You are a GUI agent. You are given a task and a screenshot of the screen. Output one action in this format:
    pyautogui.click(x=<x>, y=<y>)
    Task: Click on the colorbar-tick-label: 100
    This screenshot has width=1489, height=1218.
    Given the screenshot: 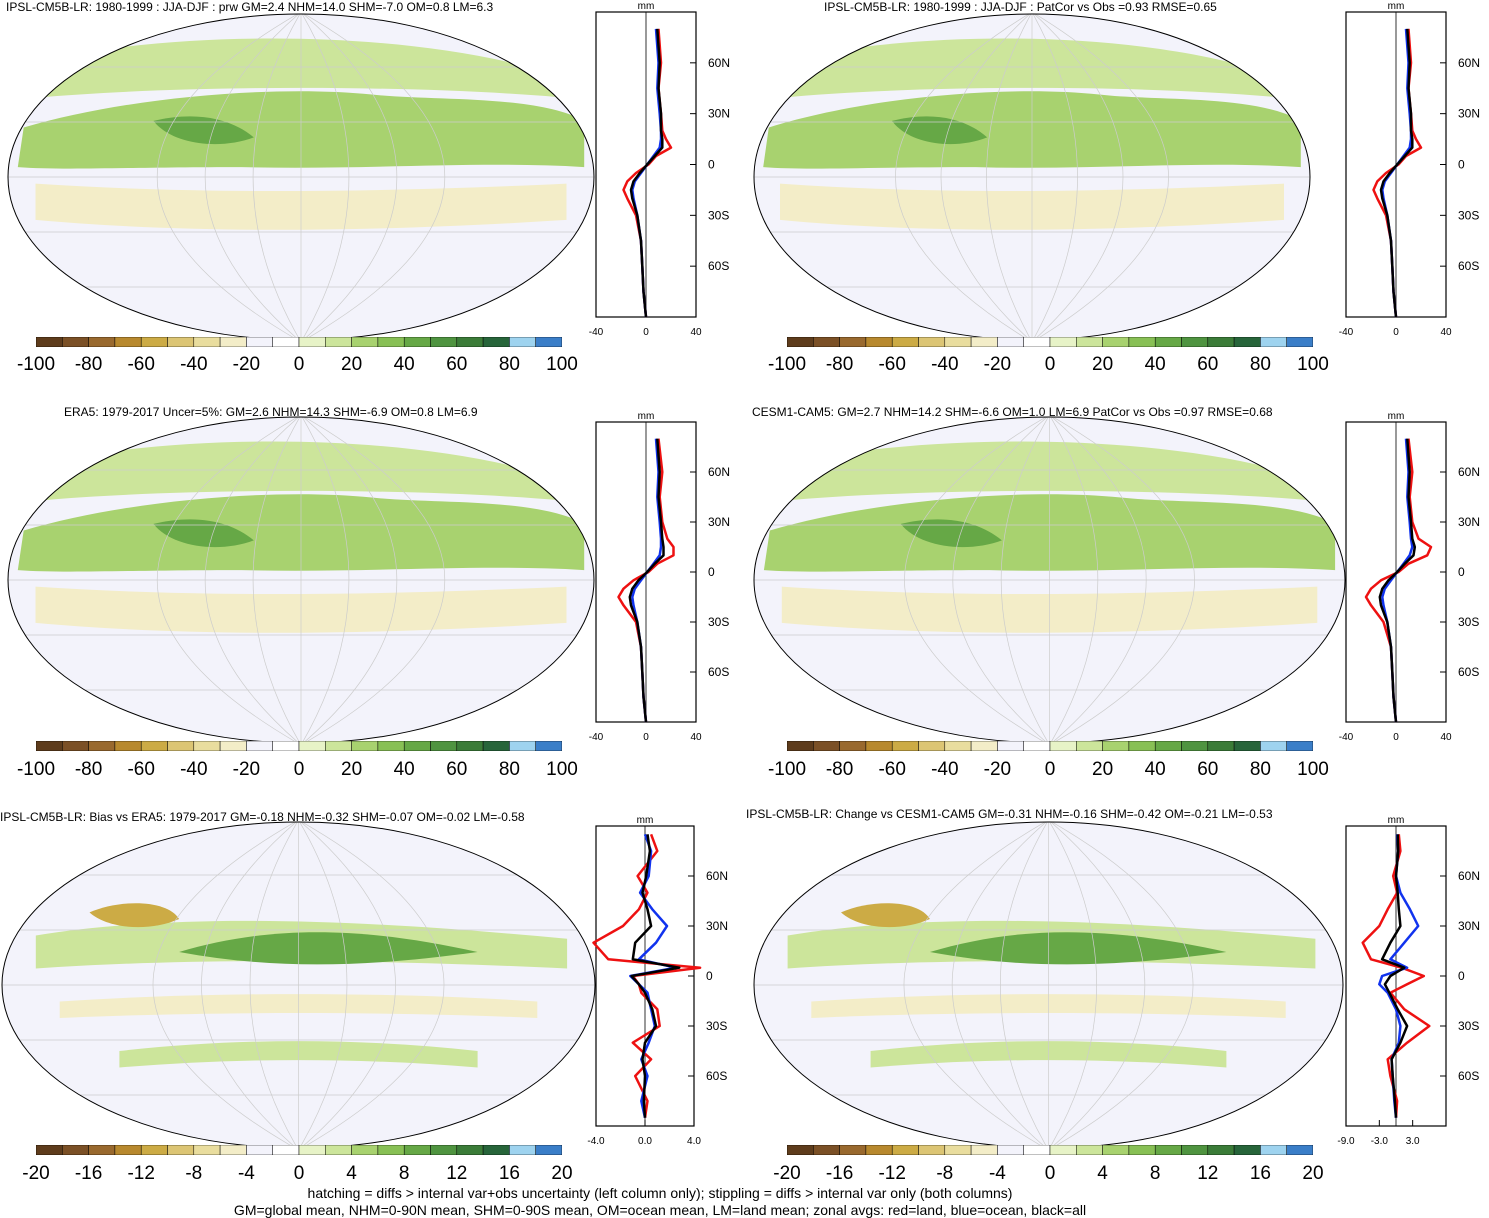 What is the action you would take?
    pyautogui.click(x=562, y=364)
    